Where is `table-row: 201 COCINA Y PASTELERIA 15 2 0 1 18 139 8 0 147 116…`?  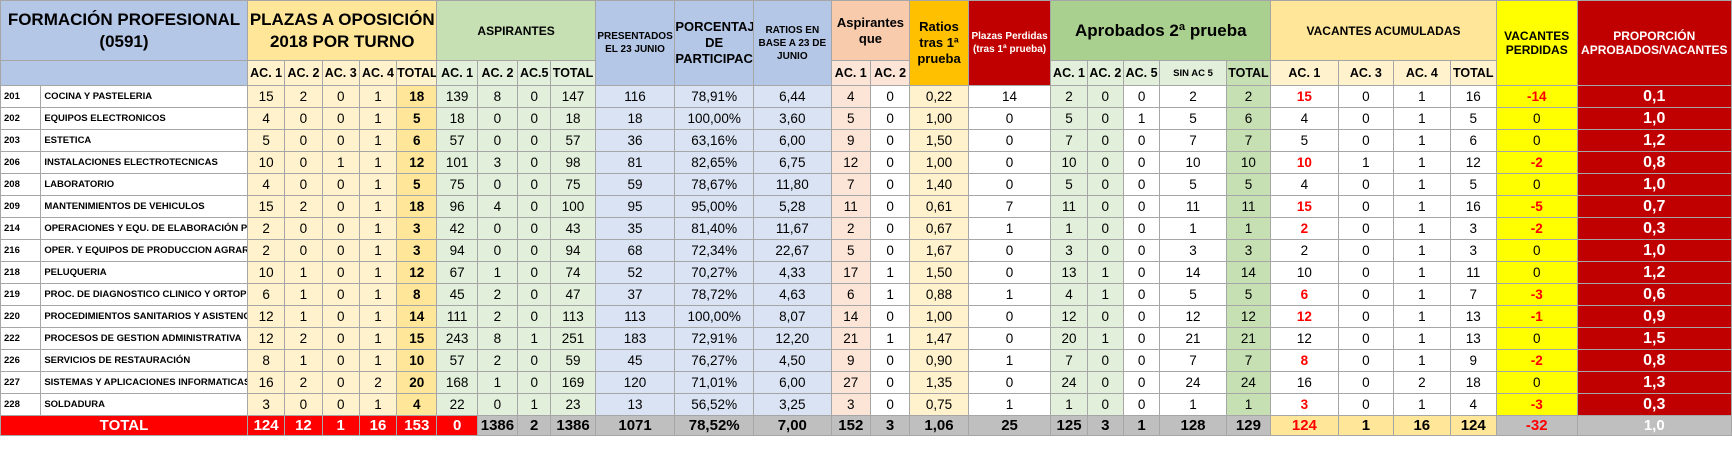
table-row: 201 COCINA Y PASTELERIA 15 2 0 1 18 139 8 0 147 116… is located at coordinates (866, 96).